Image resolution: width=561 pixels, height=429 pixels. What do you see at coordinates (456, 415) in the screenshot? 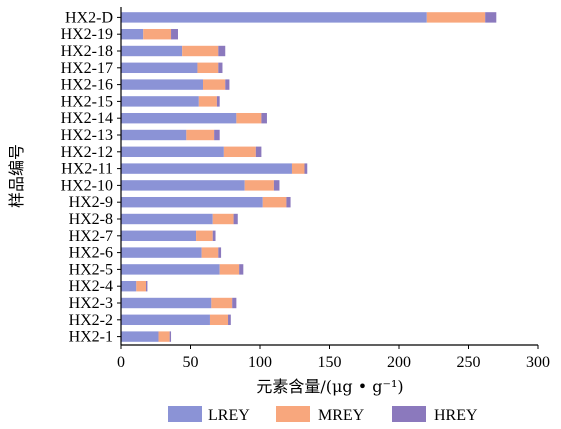
I see `legend-label-hrey: HREY` at bounding box center [456, 415].